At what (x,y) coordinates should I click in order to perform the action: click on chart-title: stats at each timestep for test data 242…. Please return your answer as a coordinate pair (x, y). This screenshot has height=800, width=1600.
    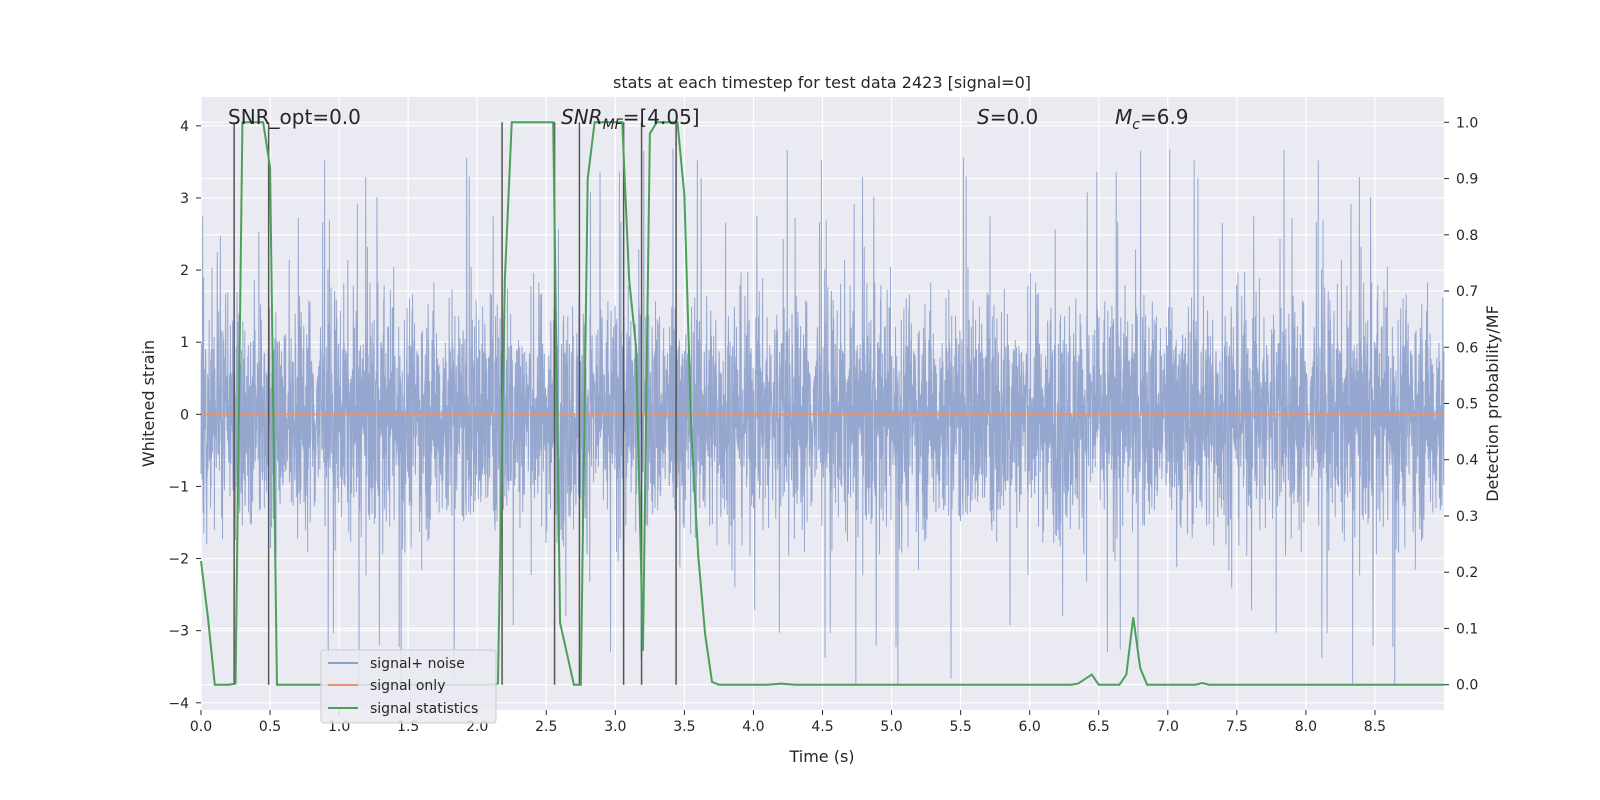
    Looking at the image, I should click on (822, 82).